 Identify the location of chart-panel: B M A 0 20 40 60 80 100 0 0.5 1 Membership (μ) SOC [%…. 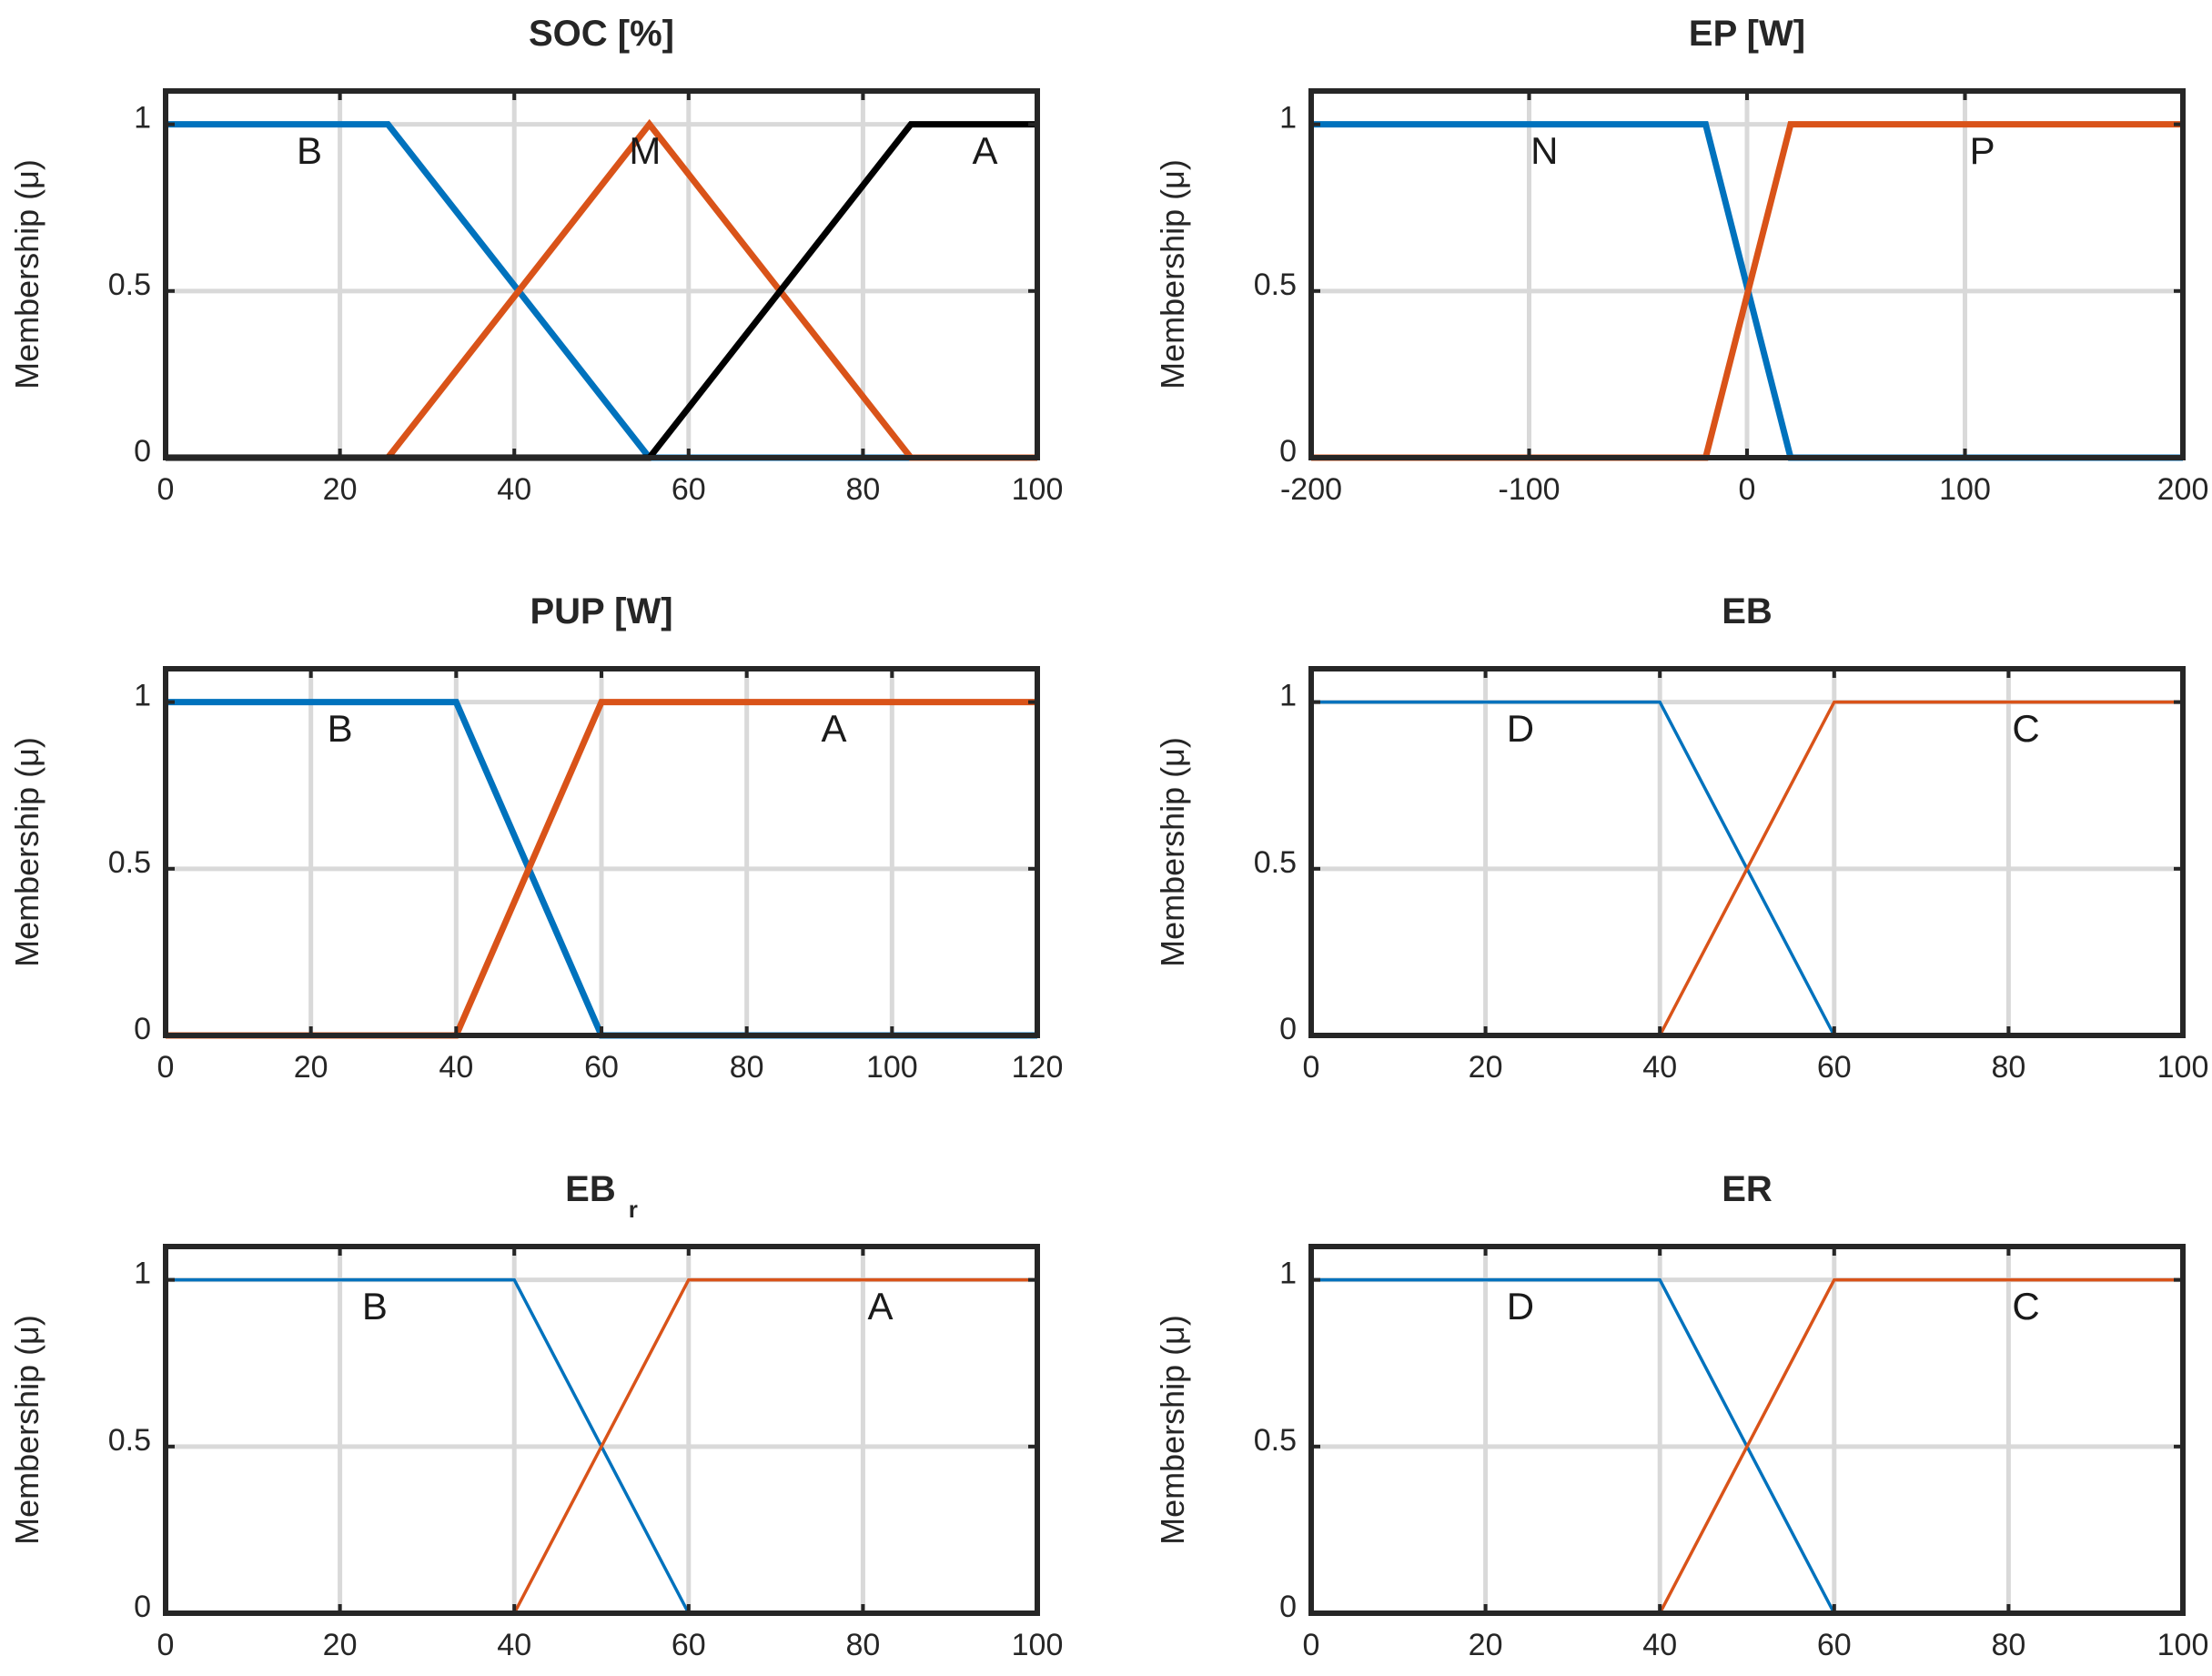
(535, 260).